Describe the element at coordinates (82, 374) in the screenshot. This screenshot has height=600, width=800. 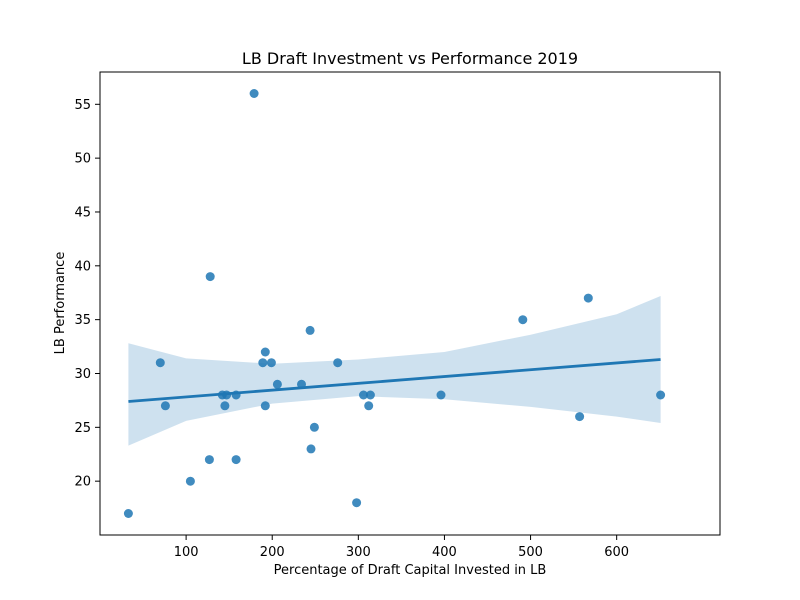
I see `y-tick-label: 30` at that location.